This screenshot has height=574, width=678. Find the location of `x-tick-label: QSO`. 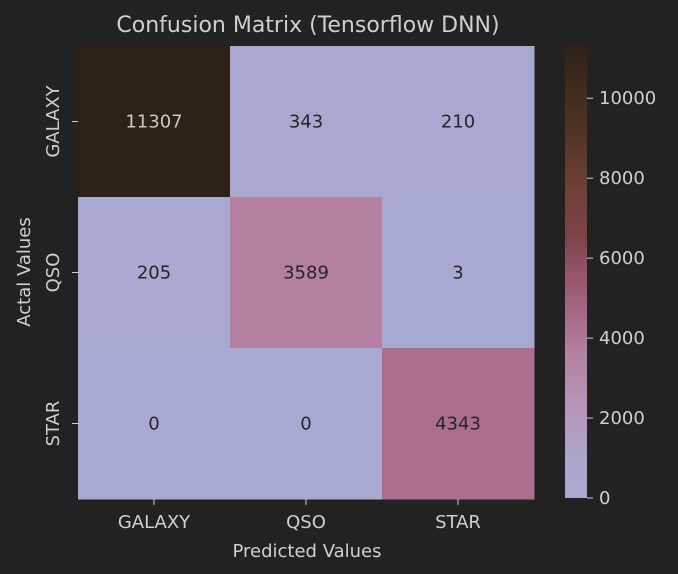

x-tick-label: QSO is located at coordinates (306, 522).